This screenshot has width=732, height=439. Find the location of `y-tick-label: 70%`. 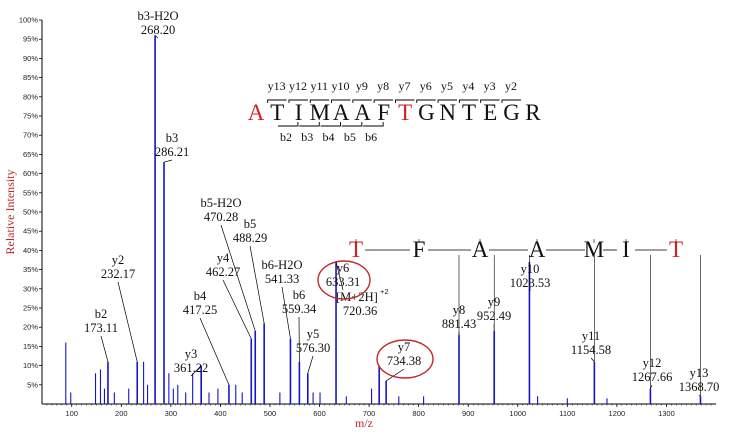

y-tick-label: 70% is located at coordinates (30, 135).